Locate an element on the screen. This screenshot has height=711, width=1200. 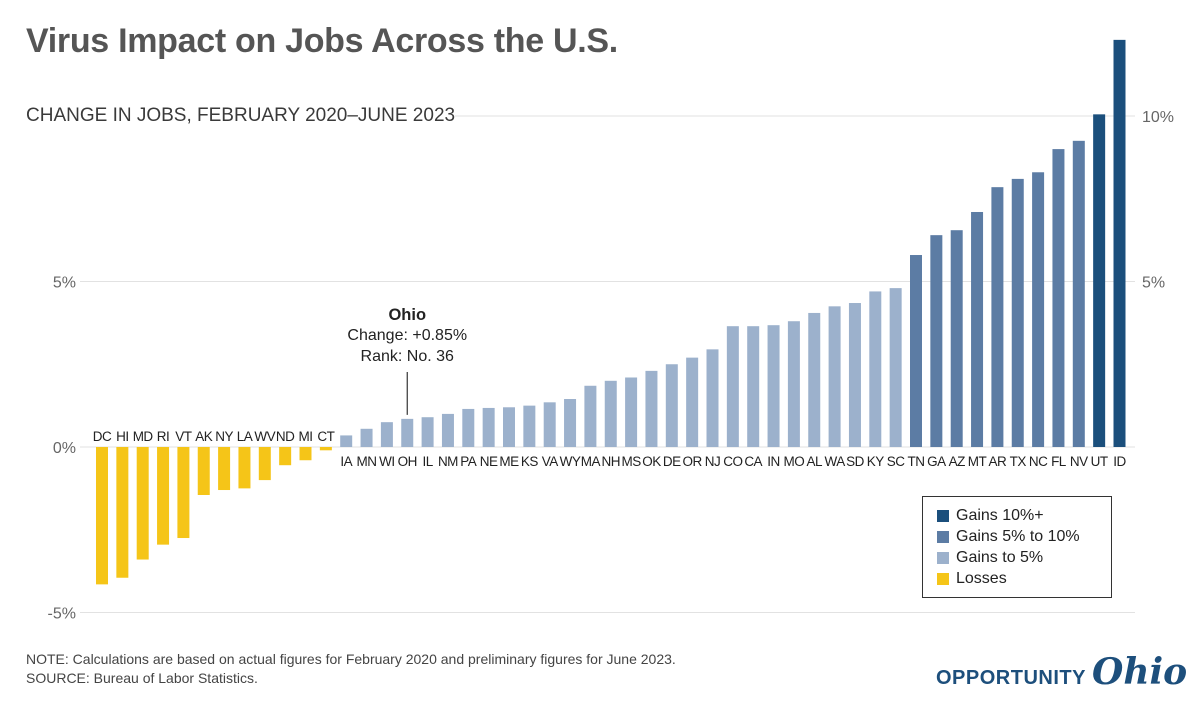
bar-ar is located at coordinates (997, 317).